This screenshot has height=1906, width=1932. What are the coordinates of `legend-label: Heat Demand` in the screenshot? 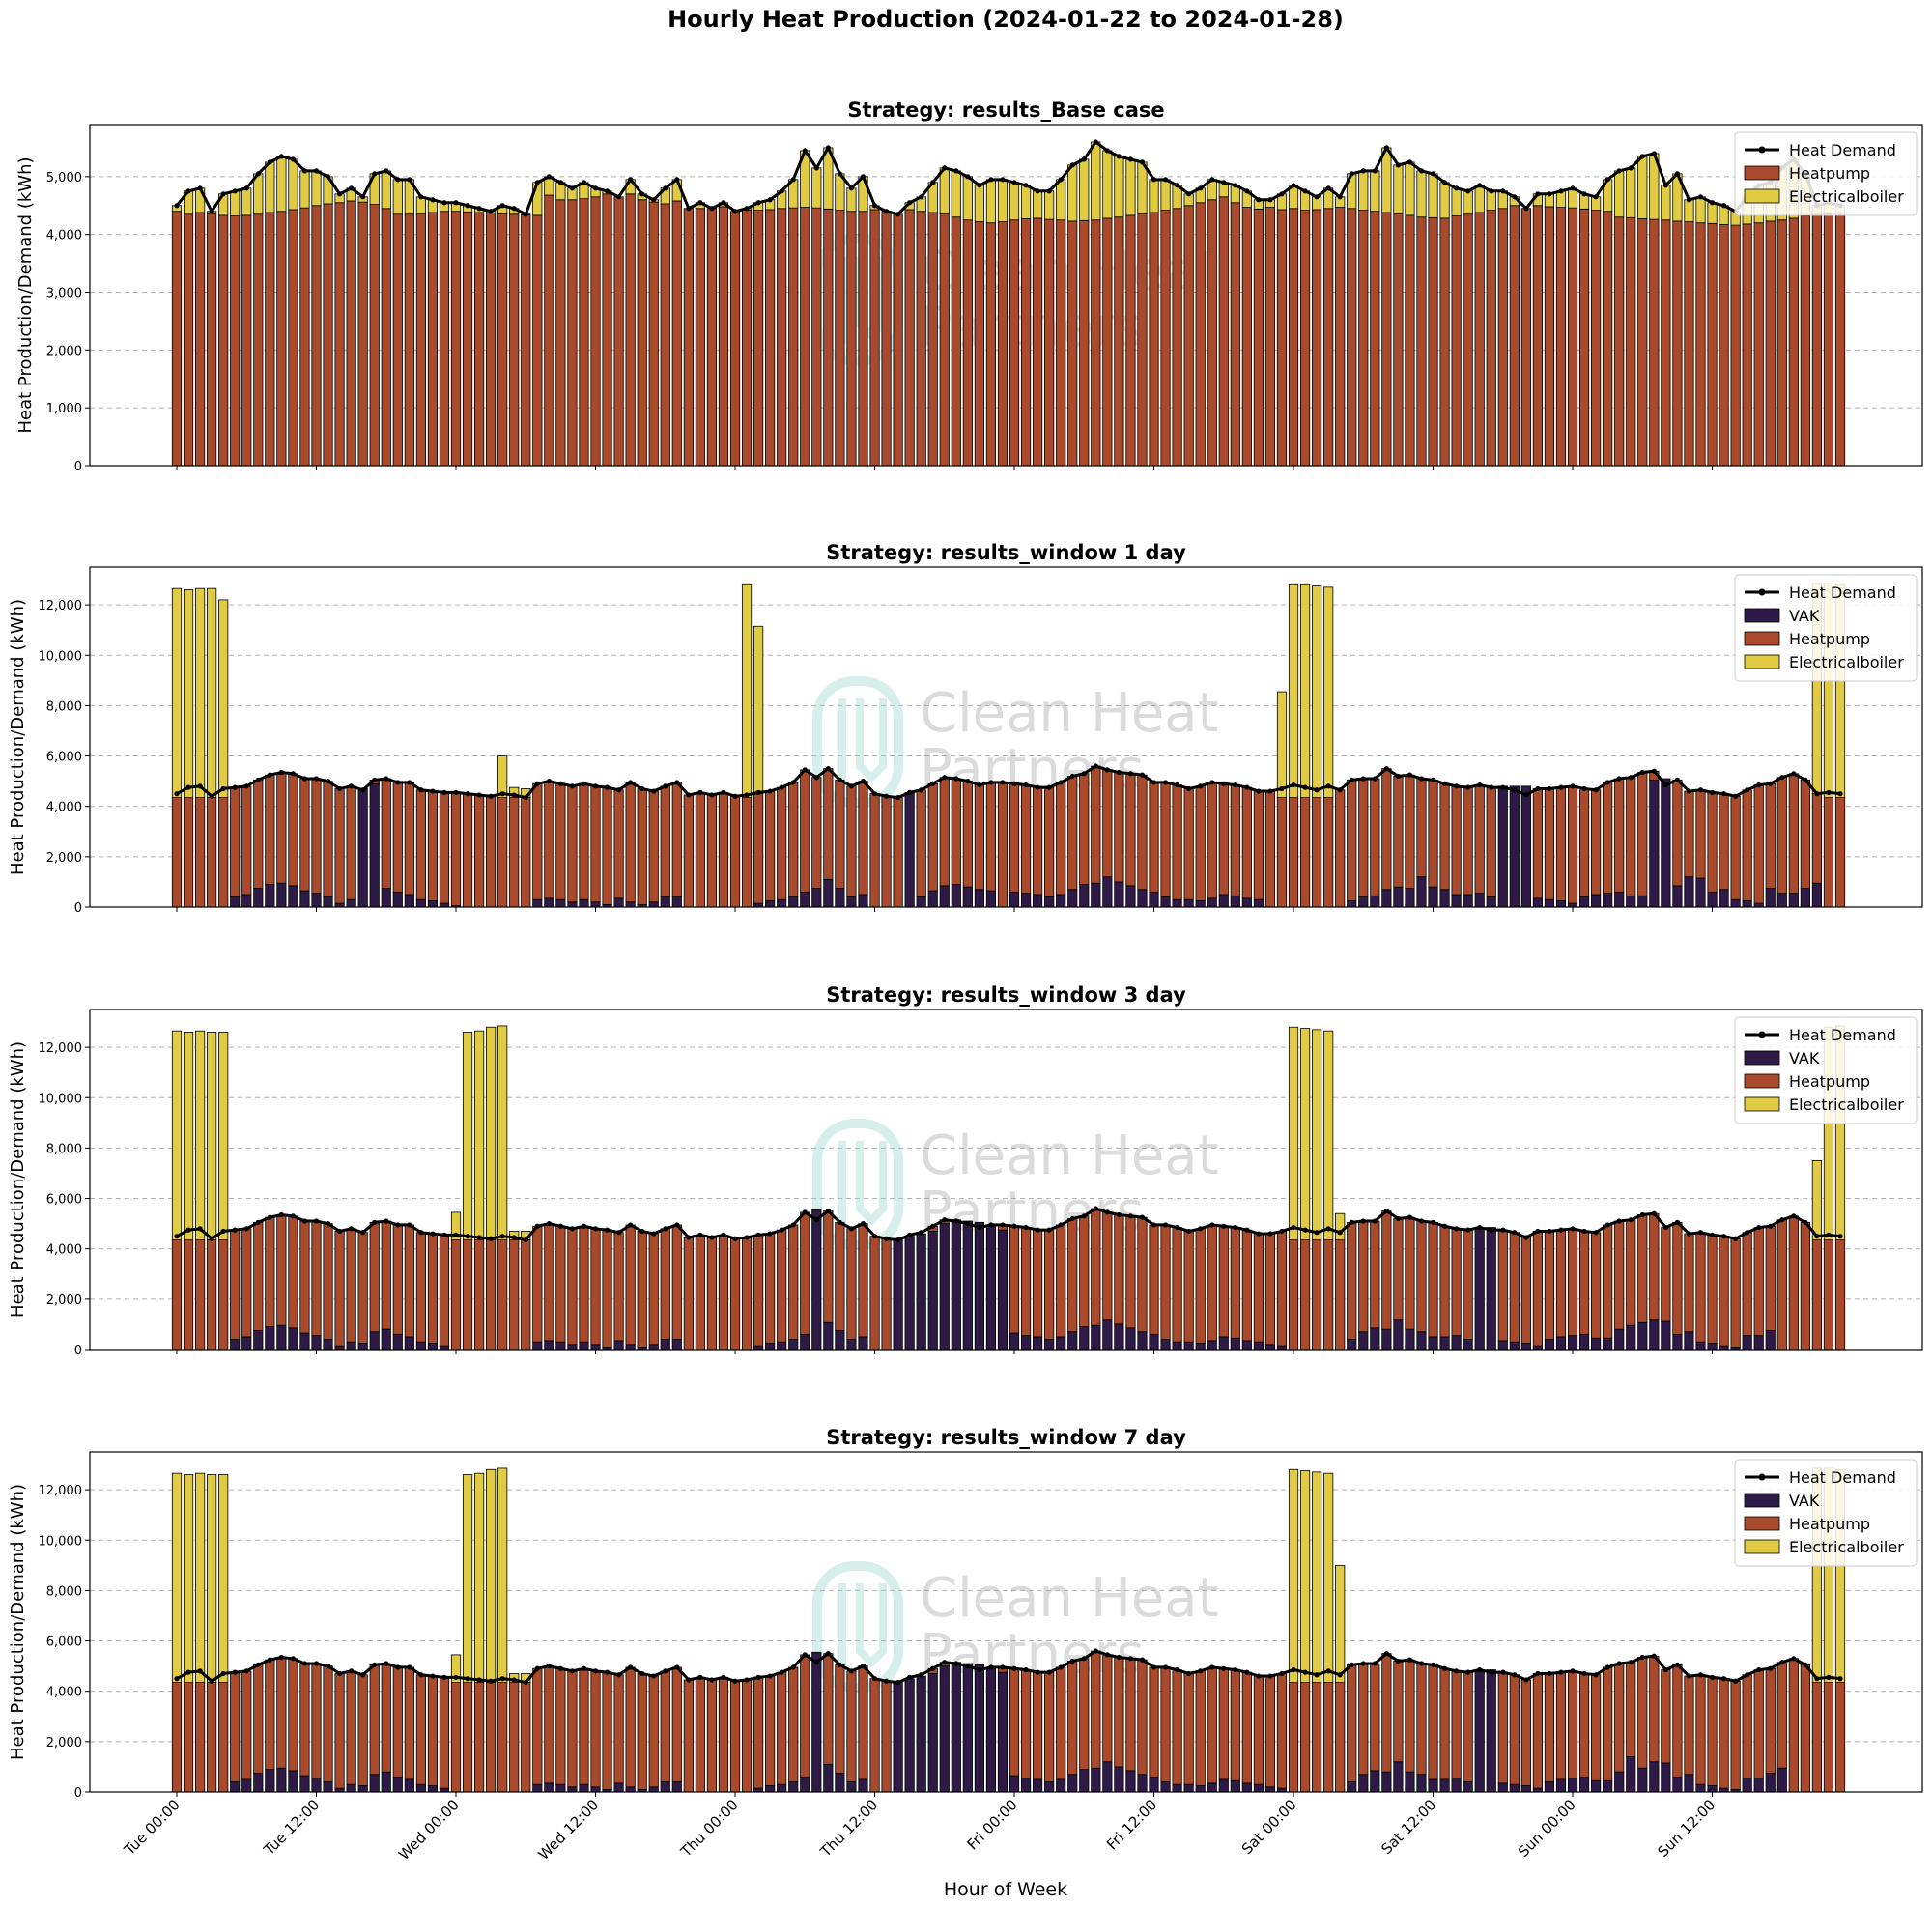 It's located at (1842, 1035).